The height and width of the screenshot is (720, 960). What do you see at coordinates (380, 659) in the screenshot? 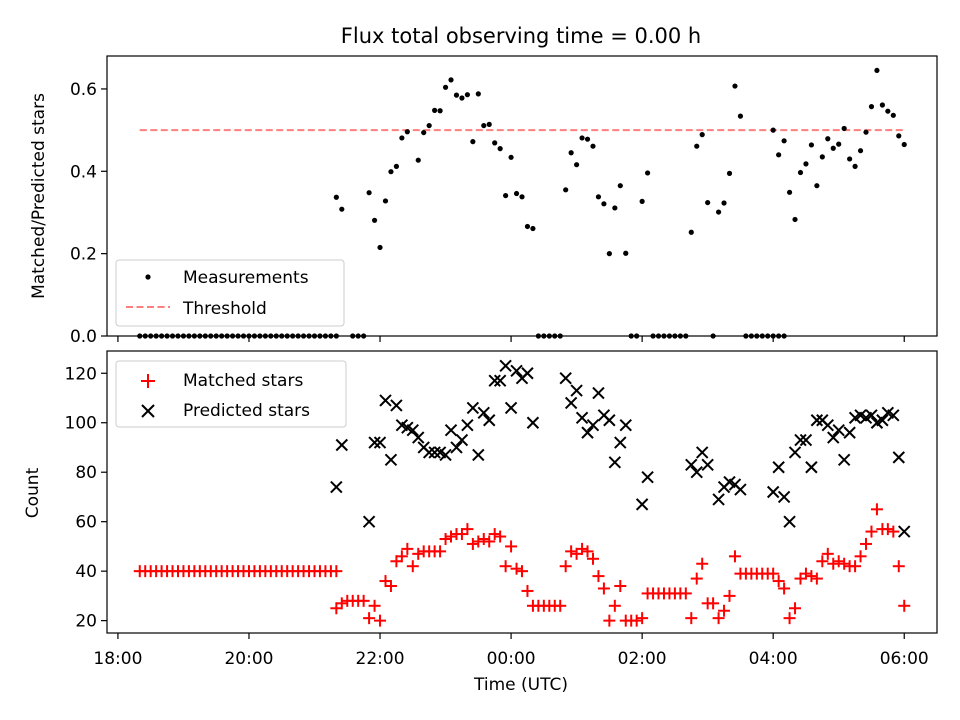
I see `bottom-xtick-label: 22:00` at bounding box center [380, 659].